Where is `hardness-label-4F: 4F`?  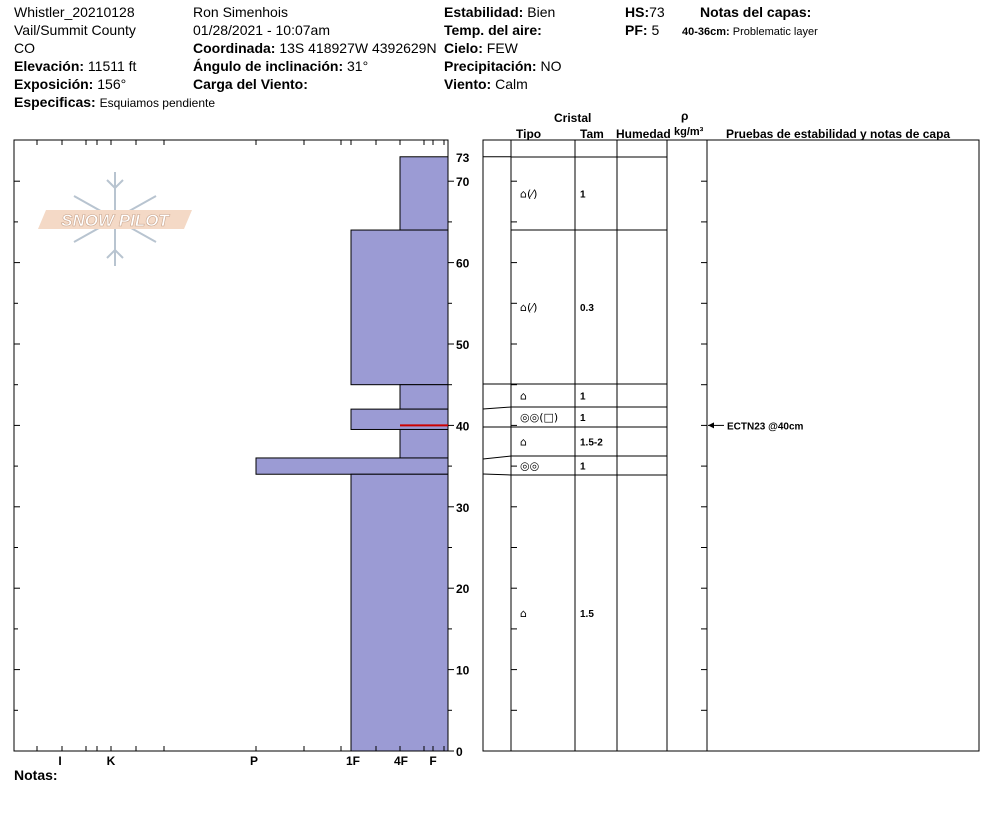 hardness-label-4F: 4F is located at coordinates (401, 761).